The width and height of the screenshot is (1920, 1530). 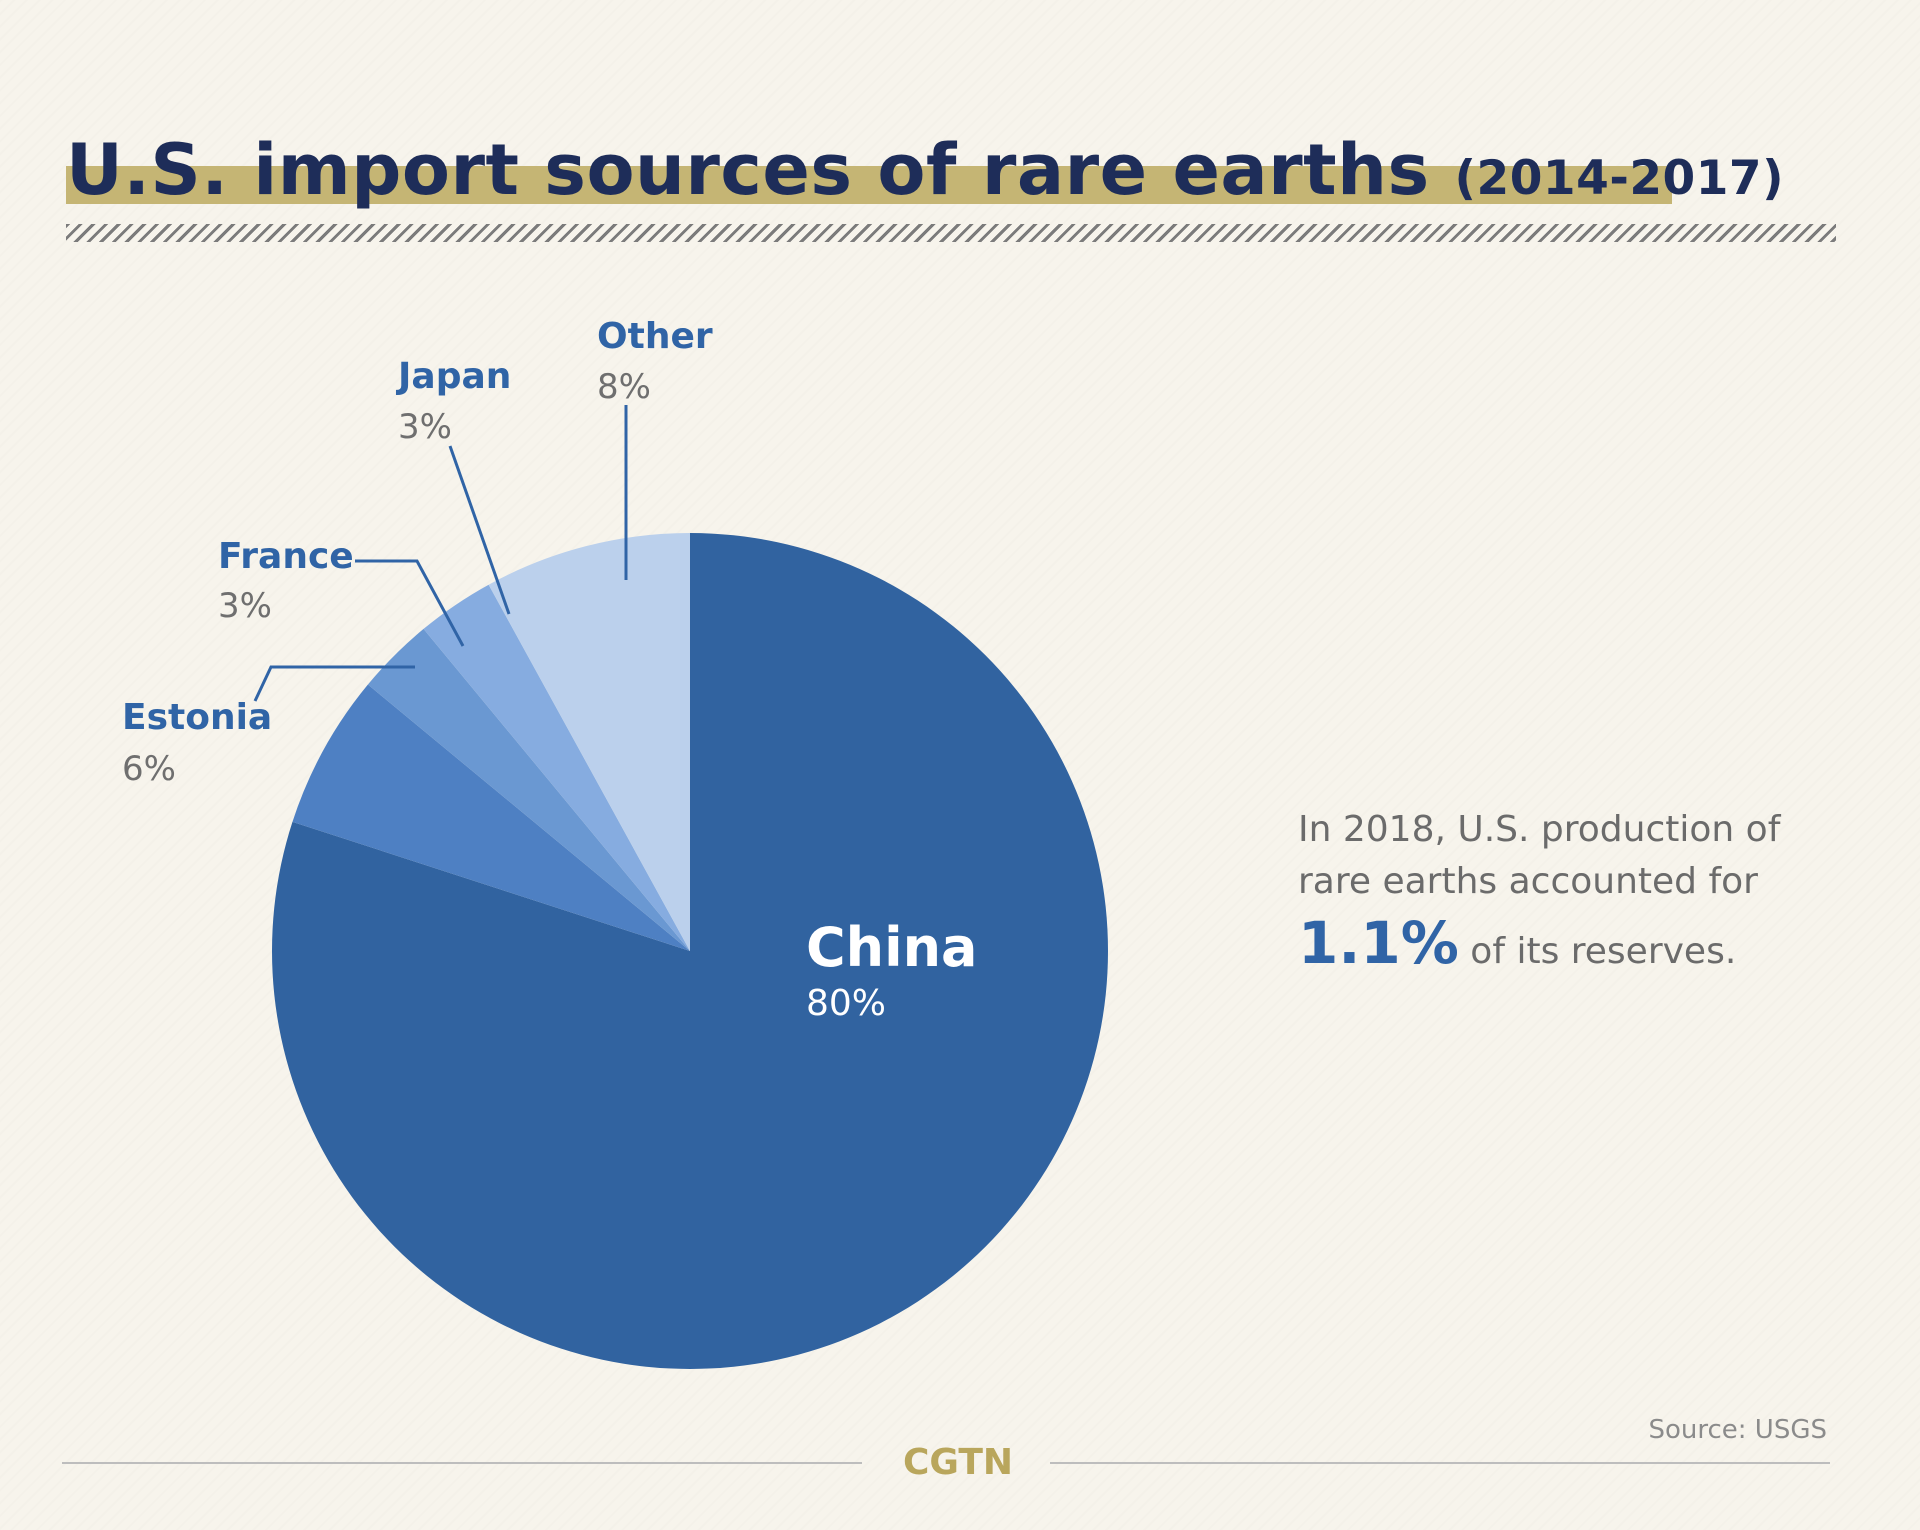 I want to click on label-china-value: 80%, so click(x=846, y=1003).